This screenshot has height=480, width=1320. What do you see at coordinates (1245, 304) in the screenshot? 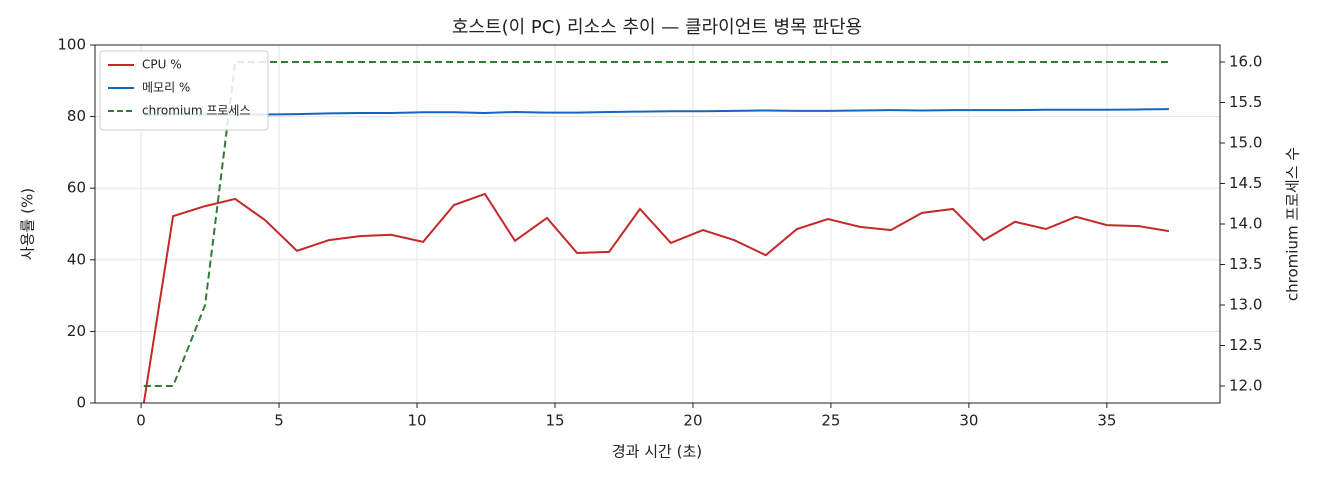
I see `y2-tick-label: 13.0` at bounding box center [1245, 304].